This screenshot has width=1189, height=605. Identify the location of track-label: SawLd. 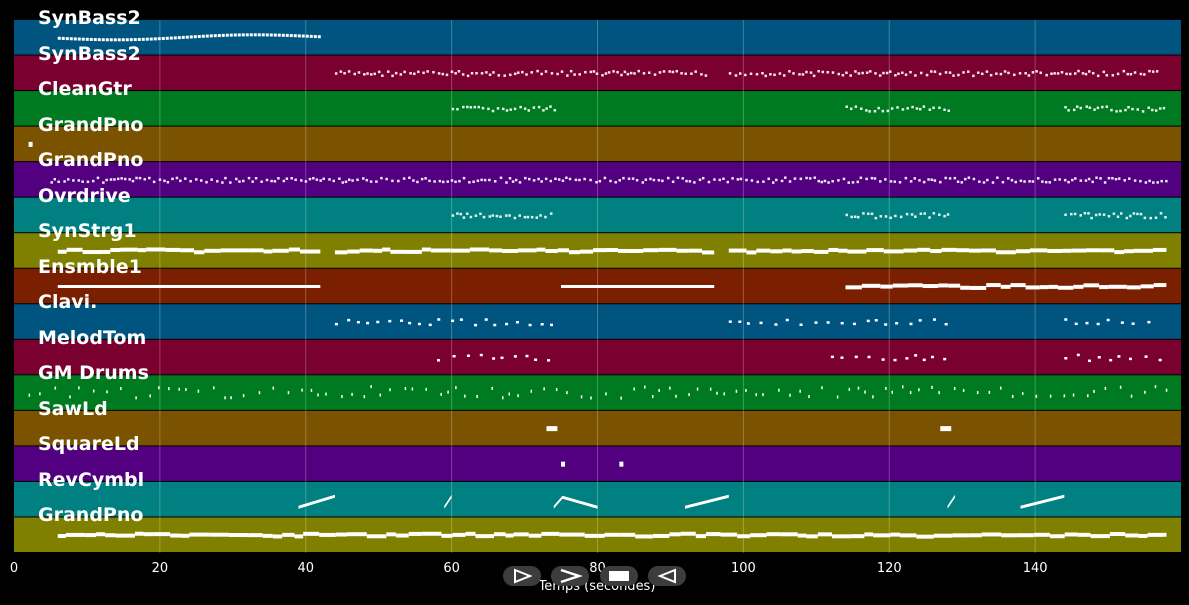
(73, 408).